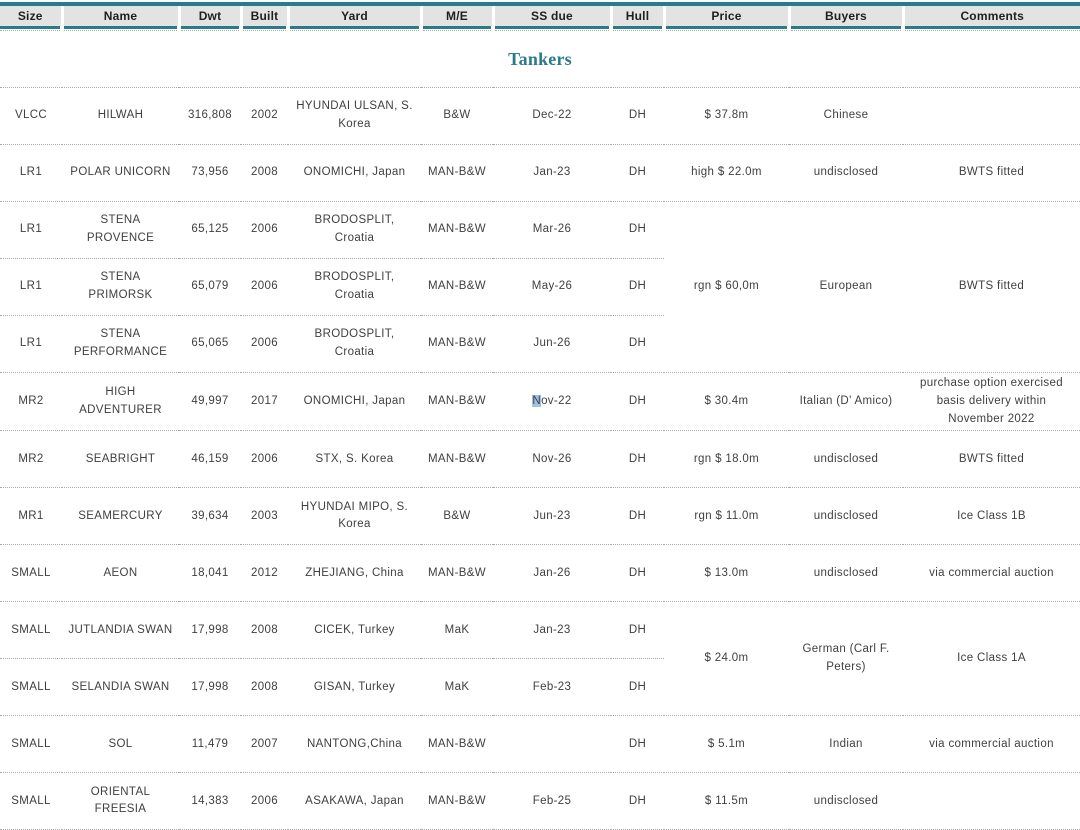  I want to click on cell-name: SELANDIA SWAN, so click(120, 687).